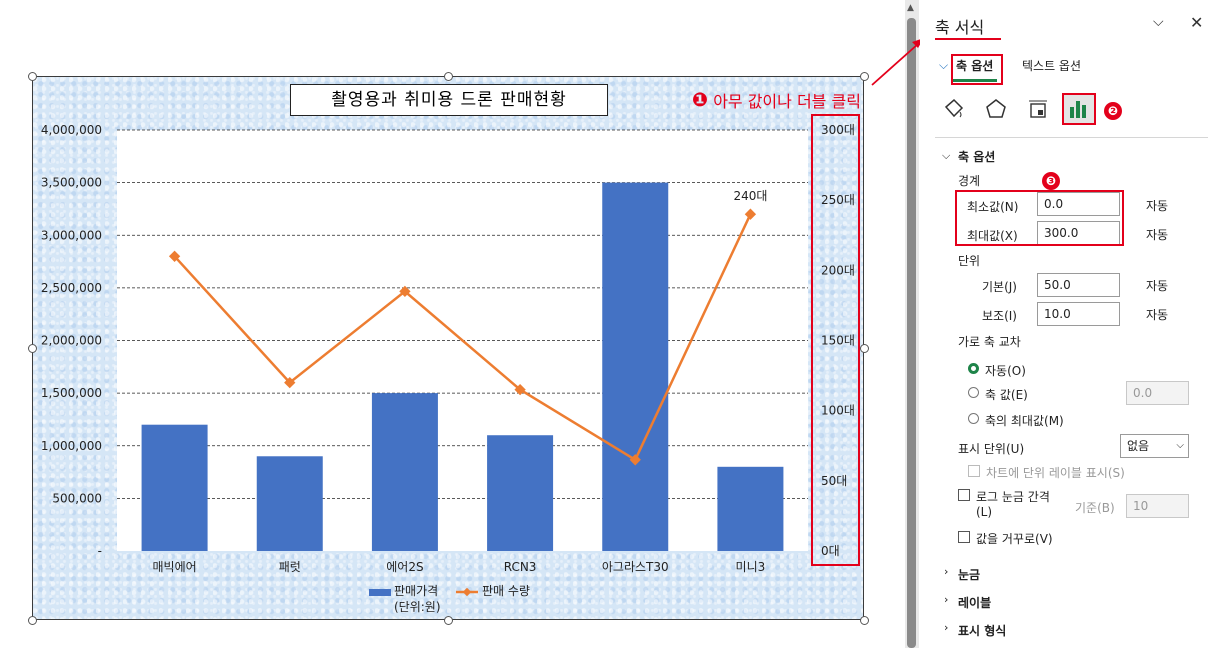  What do you see at coordinates (1052, 66) in the screenshot?
I see `tab-text-options: 텍스트 옵션` at bounding box center [1052, 66].